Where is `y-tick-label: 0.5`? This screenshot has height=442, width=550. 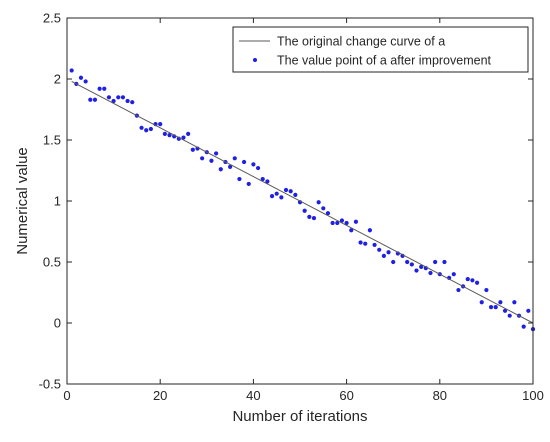
y-tick-label: 0.5 is located at coordinates (52, 262).